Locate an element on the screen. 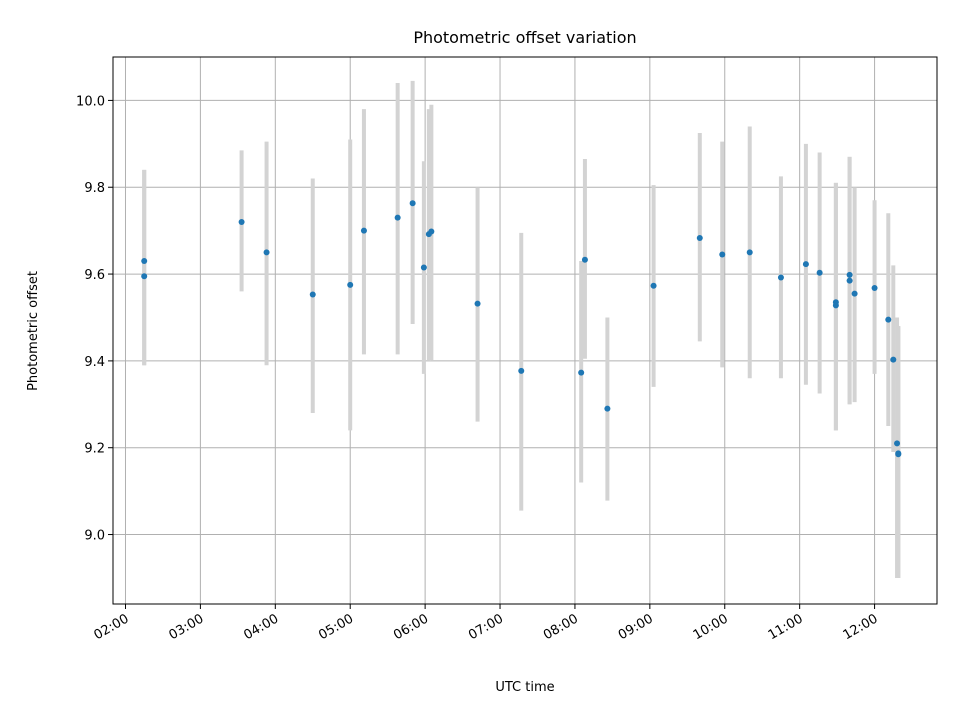 The height and width of the screenshot is (720, 960). y-tick-label: 10.0 is located at coordinates (90, 101).